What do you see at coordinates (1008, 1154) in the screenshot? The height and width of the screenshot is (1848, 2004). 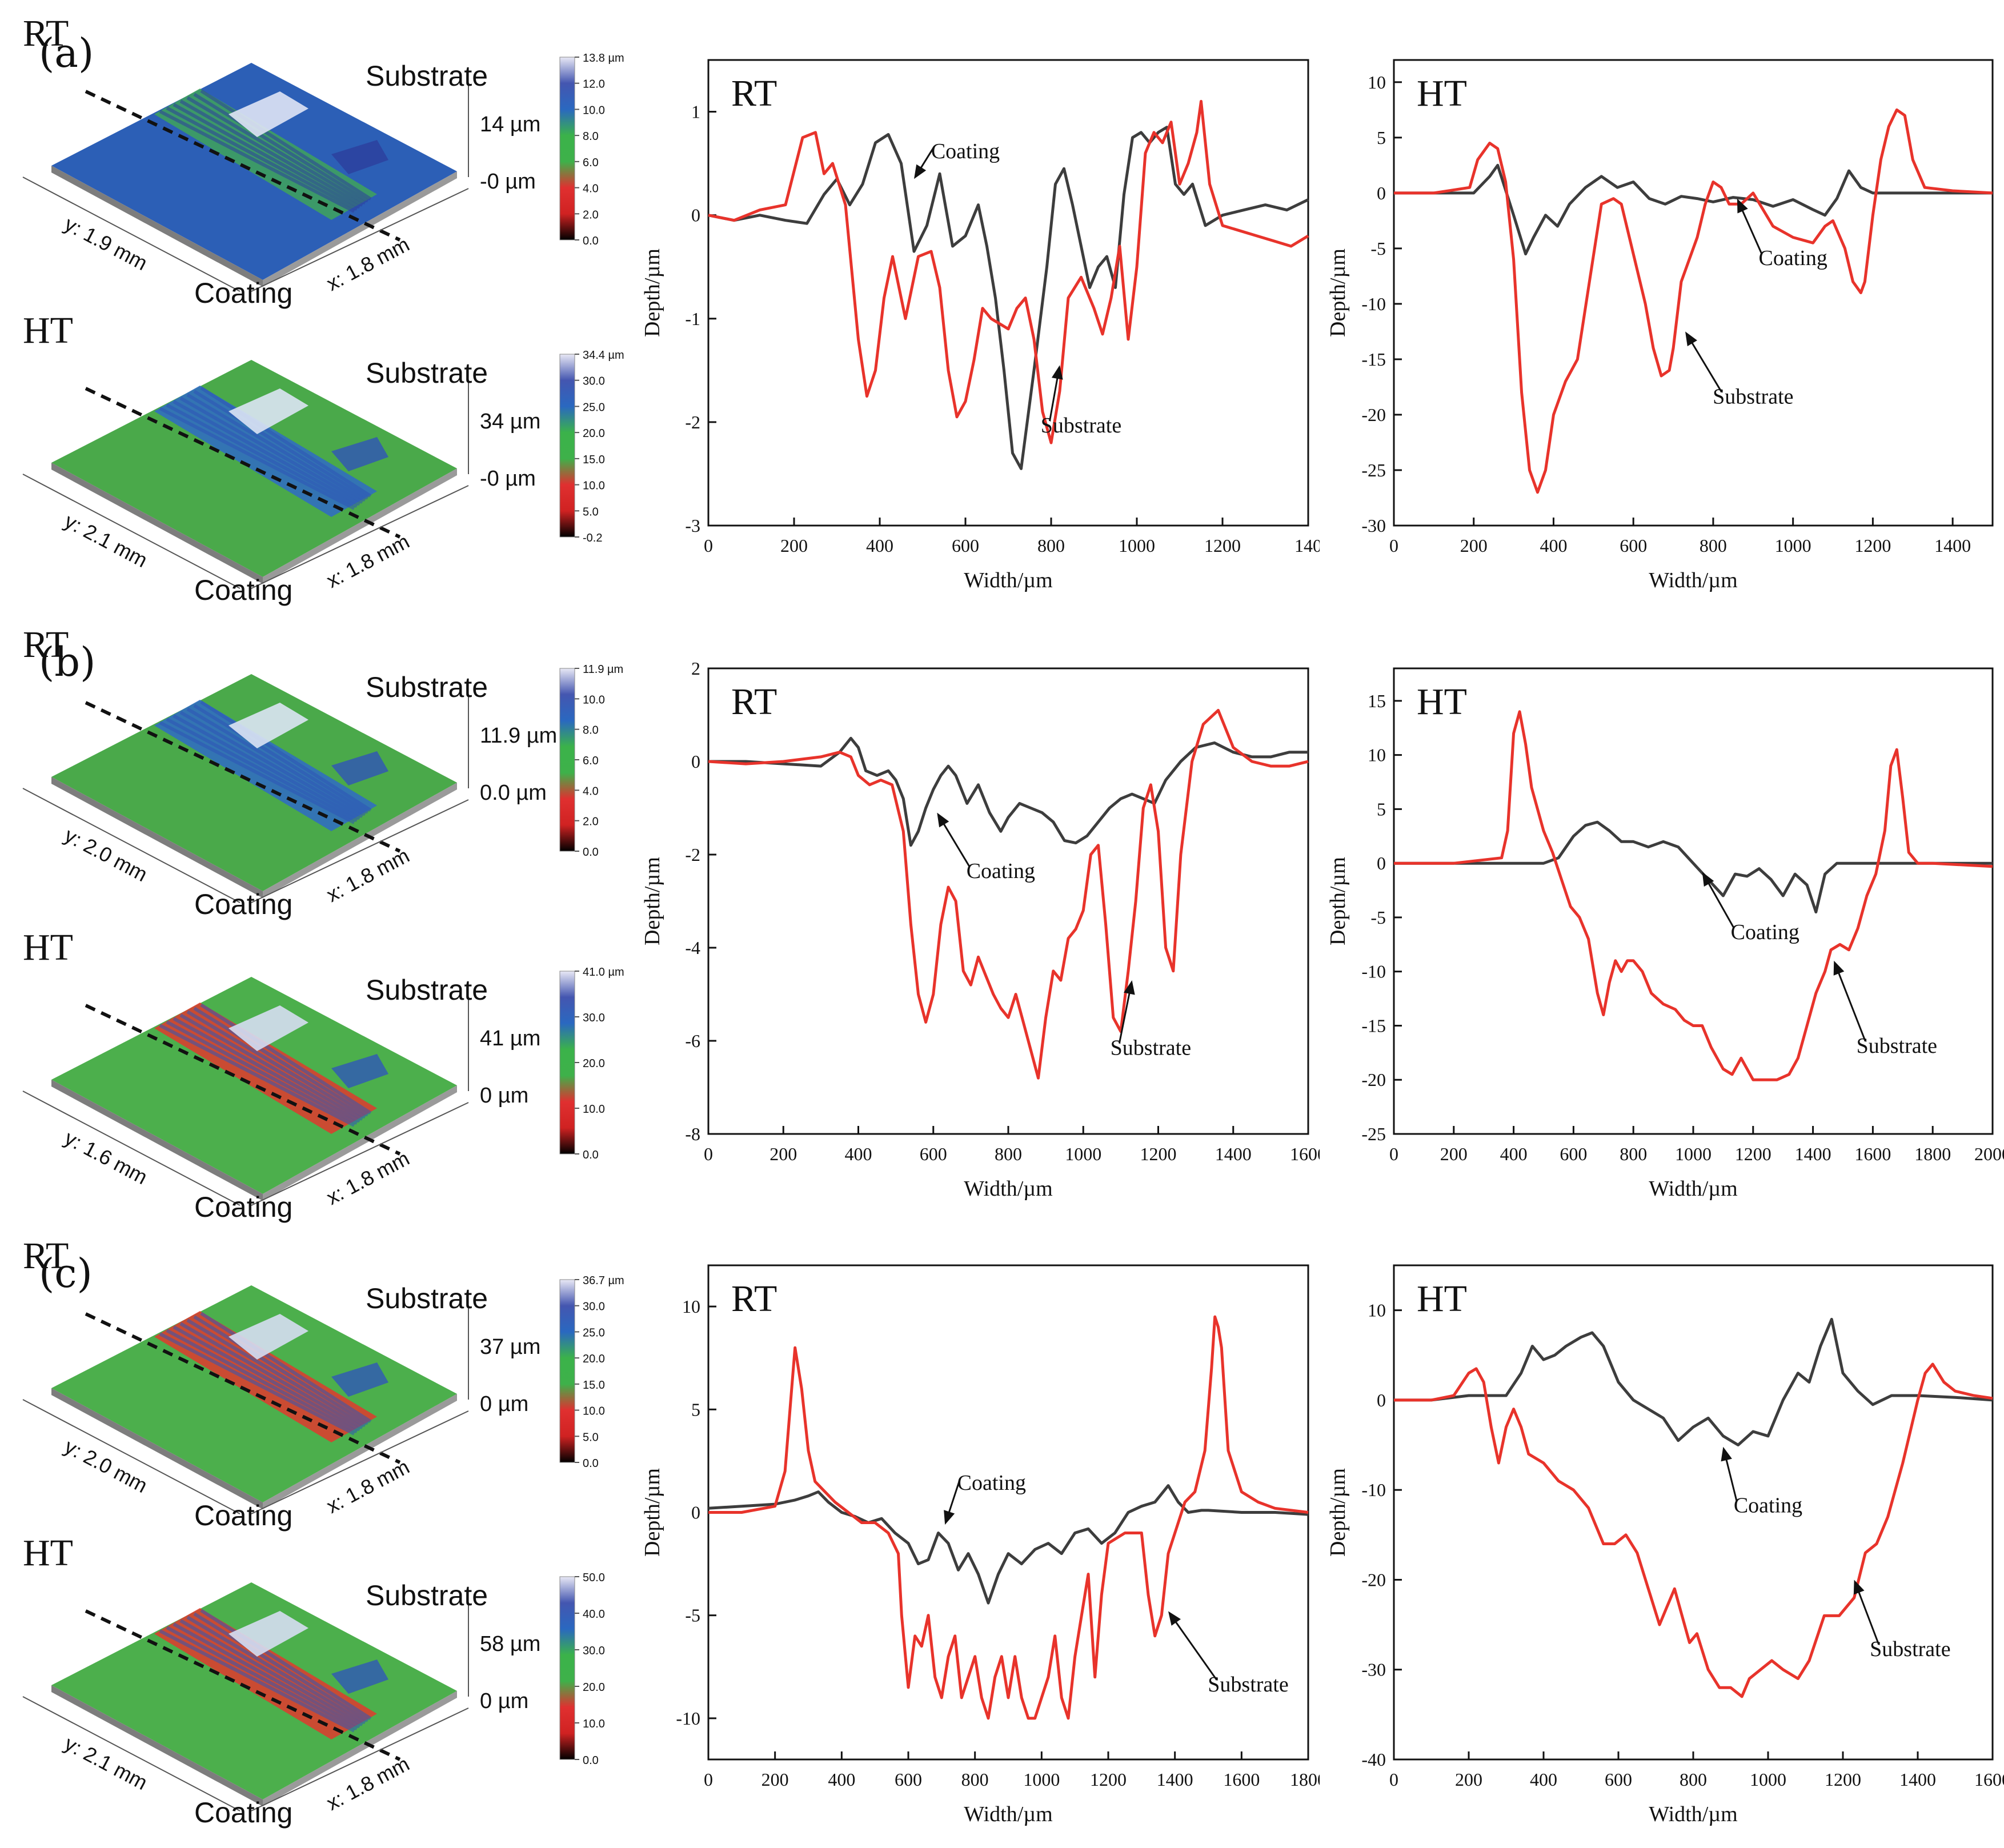 I see `x-tick-label: 800` at bounding box center [1008, 1154].